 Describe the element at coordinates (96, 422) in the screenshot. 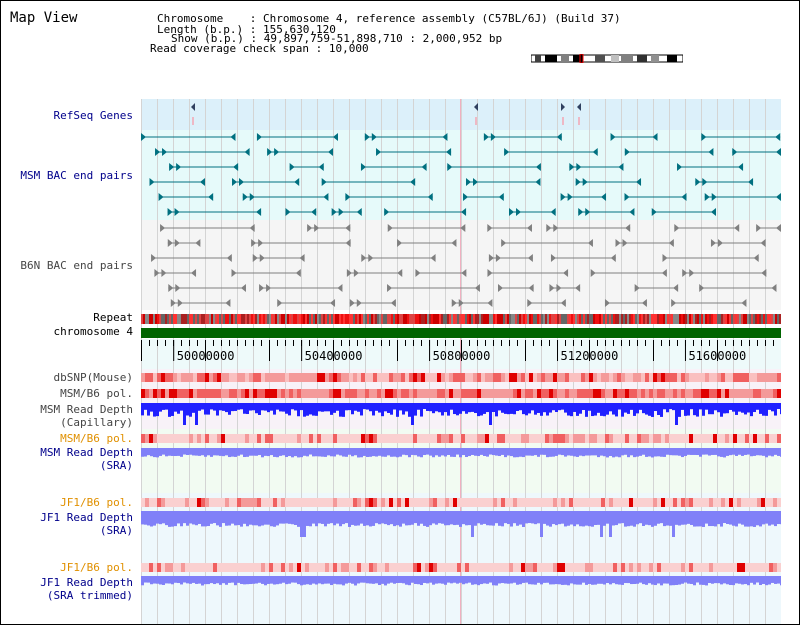

I see `msm-depth-capillary-label-2: (Capillary)` at that location.